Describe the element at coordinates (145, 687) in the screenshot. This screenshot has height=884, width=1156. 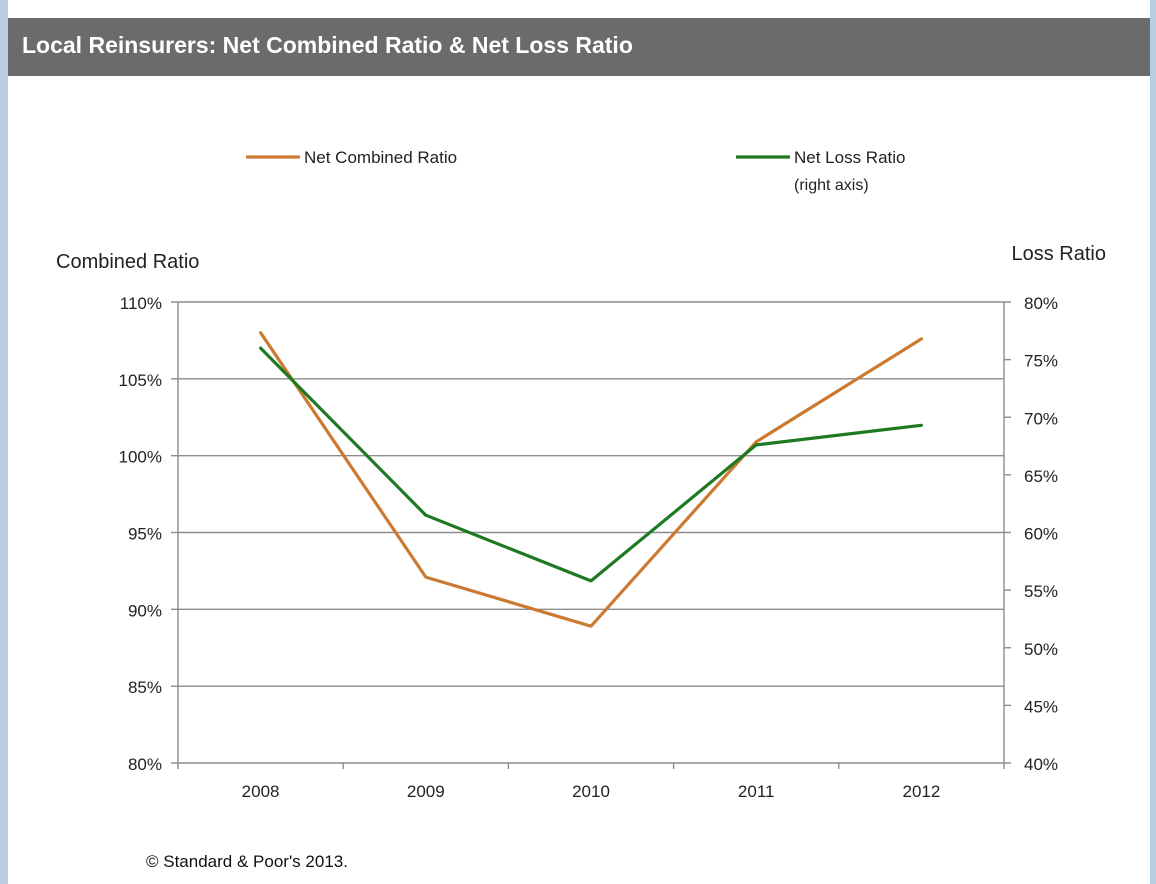
I see `left-tick-label: 85%` at that location.